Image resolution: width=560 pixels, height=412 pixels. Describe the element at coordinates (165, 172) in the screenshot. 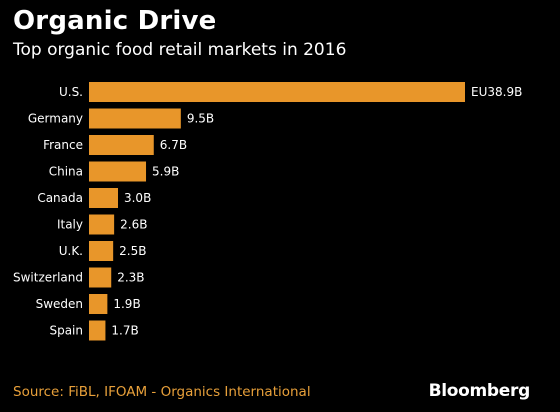

I see `value-label: 5.9B` at that location.